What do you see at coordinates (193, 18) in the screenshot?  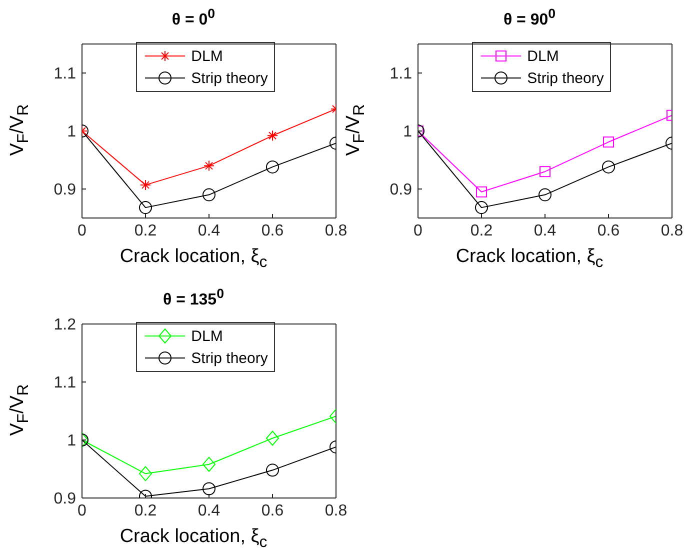 I see `chart-title: θ = 0$^{0}$` at bounding box center [193, 18].